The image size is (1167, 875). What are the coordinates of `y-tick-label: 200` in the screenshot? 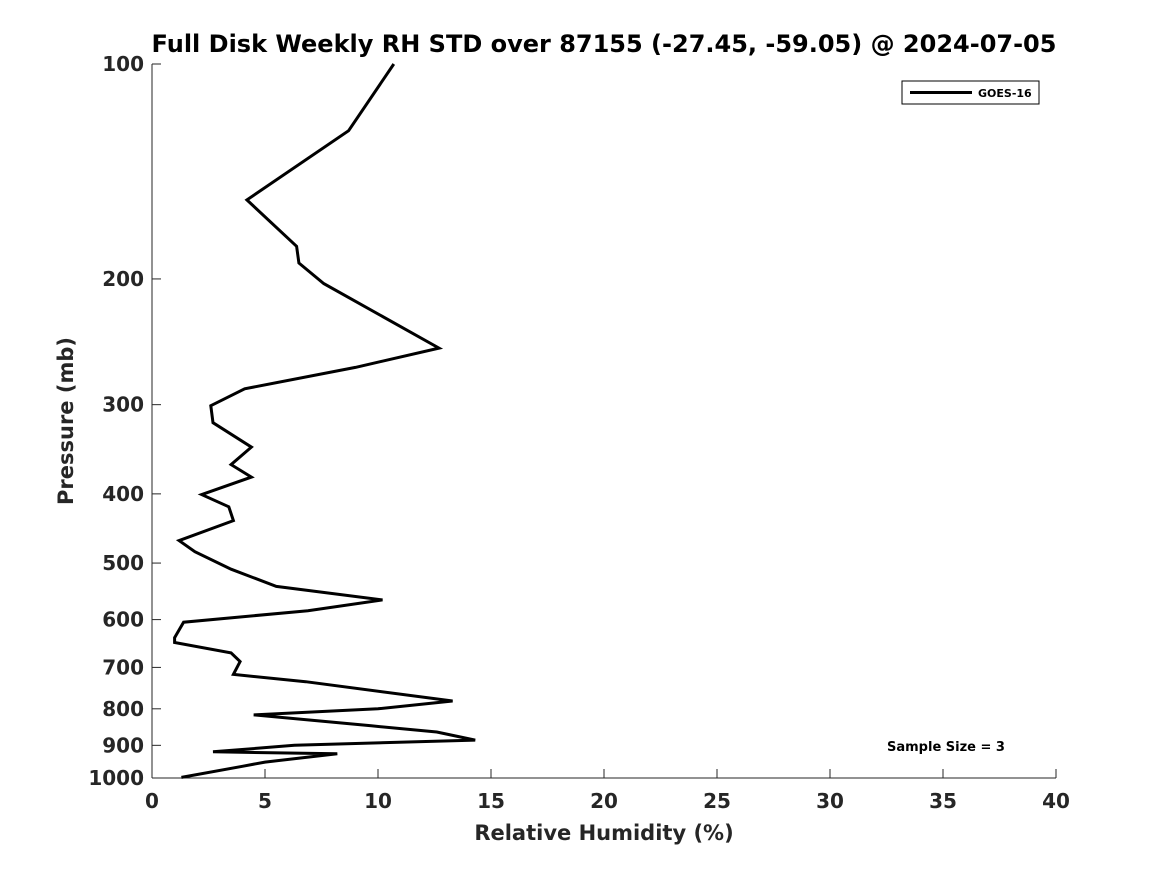 It's located at (123, 279).